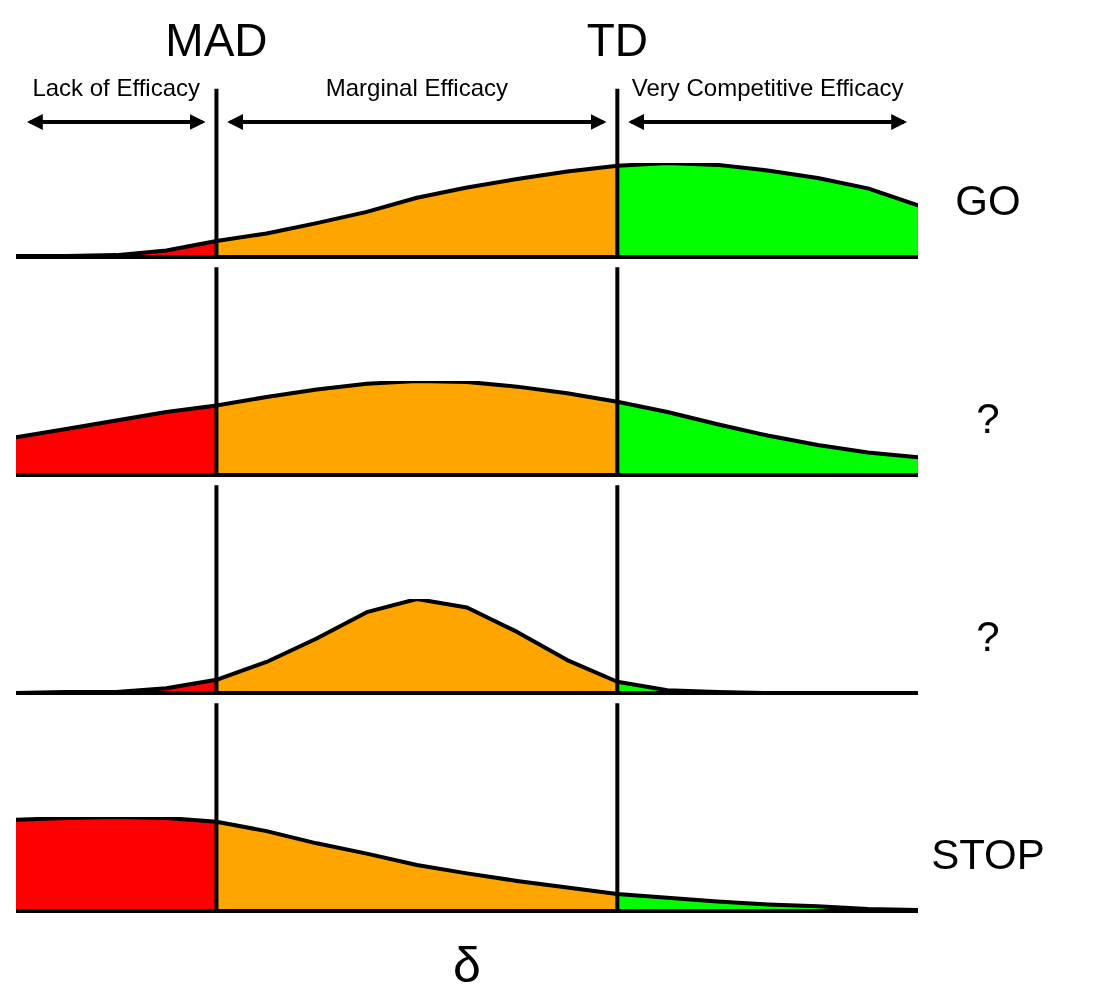  Describe the element at coordinates (617, 40) in the screenshot. I see `x-tick-label: TD` at that location.